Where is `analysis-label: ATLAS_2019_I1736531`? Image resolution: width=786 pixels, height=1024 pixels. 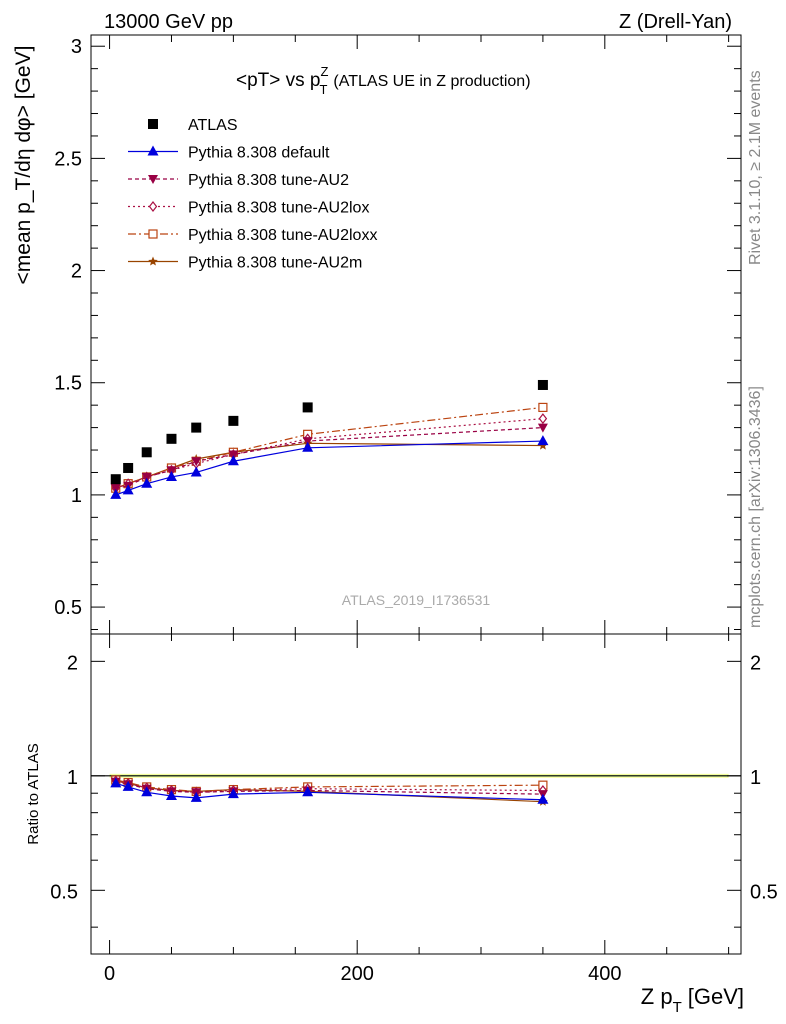 analysis-label: ATLAS_2019_I1736531 is located at coordinates (416, 600).